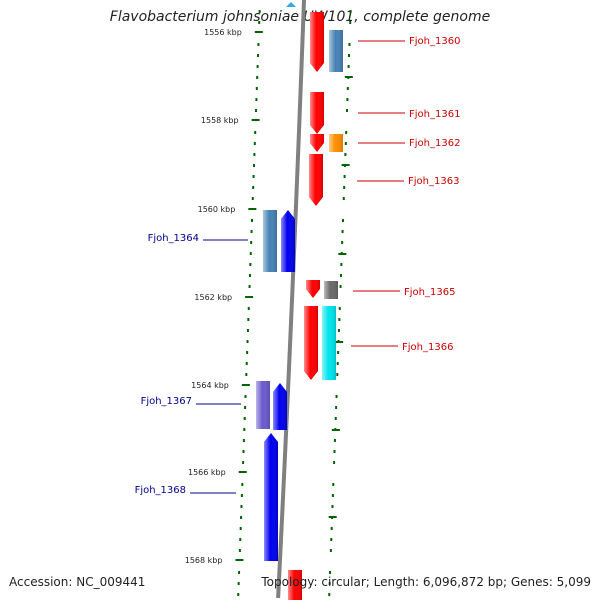  Describe the element at coordinates (429, 292) in the screenshot. I see `gene-label: Fjoh_1365` at that location.